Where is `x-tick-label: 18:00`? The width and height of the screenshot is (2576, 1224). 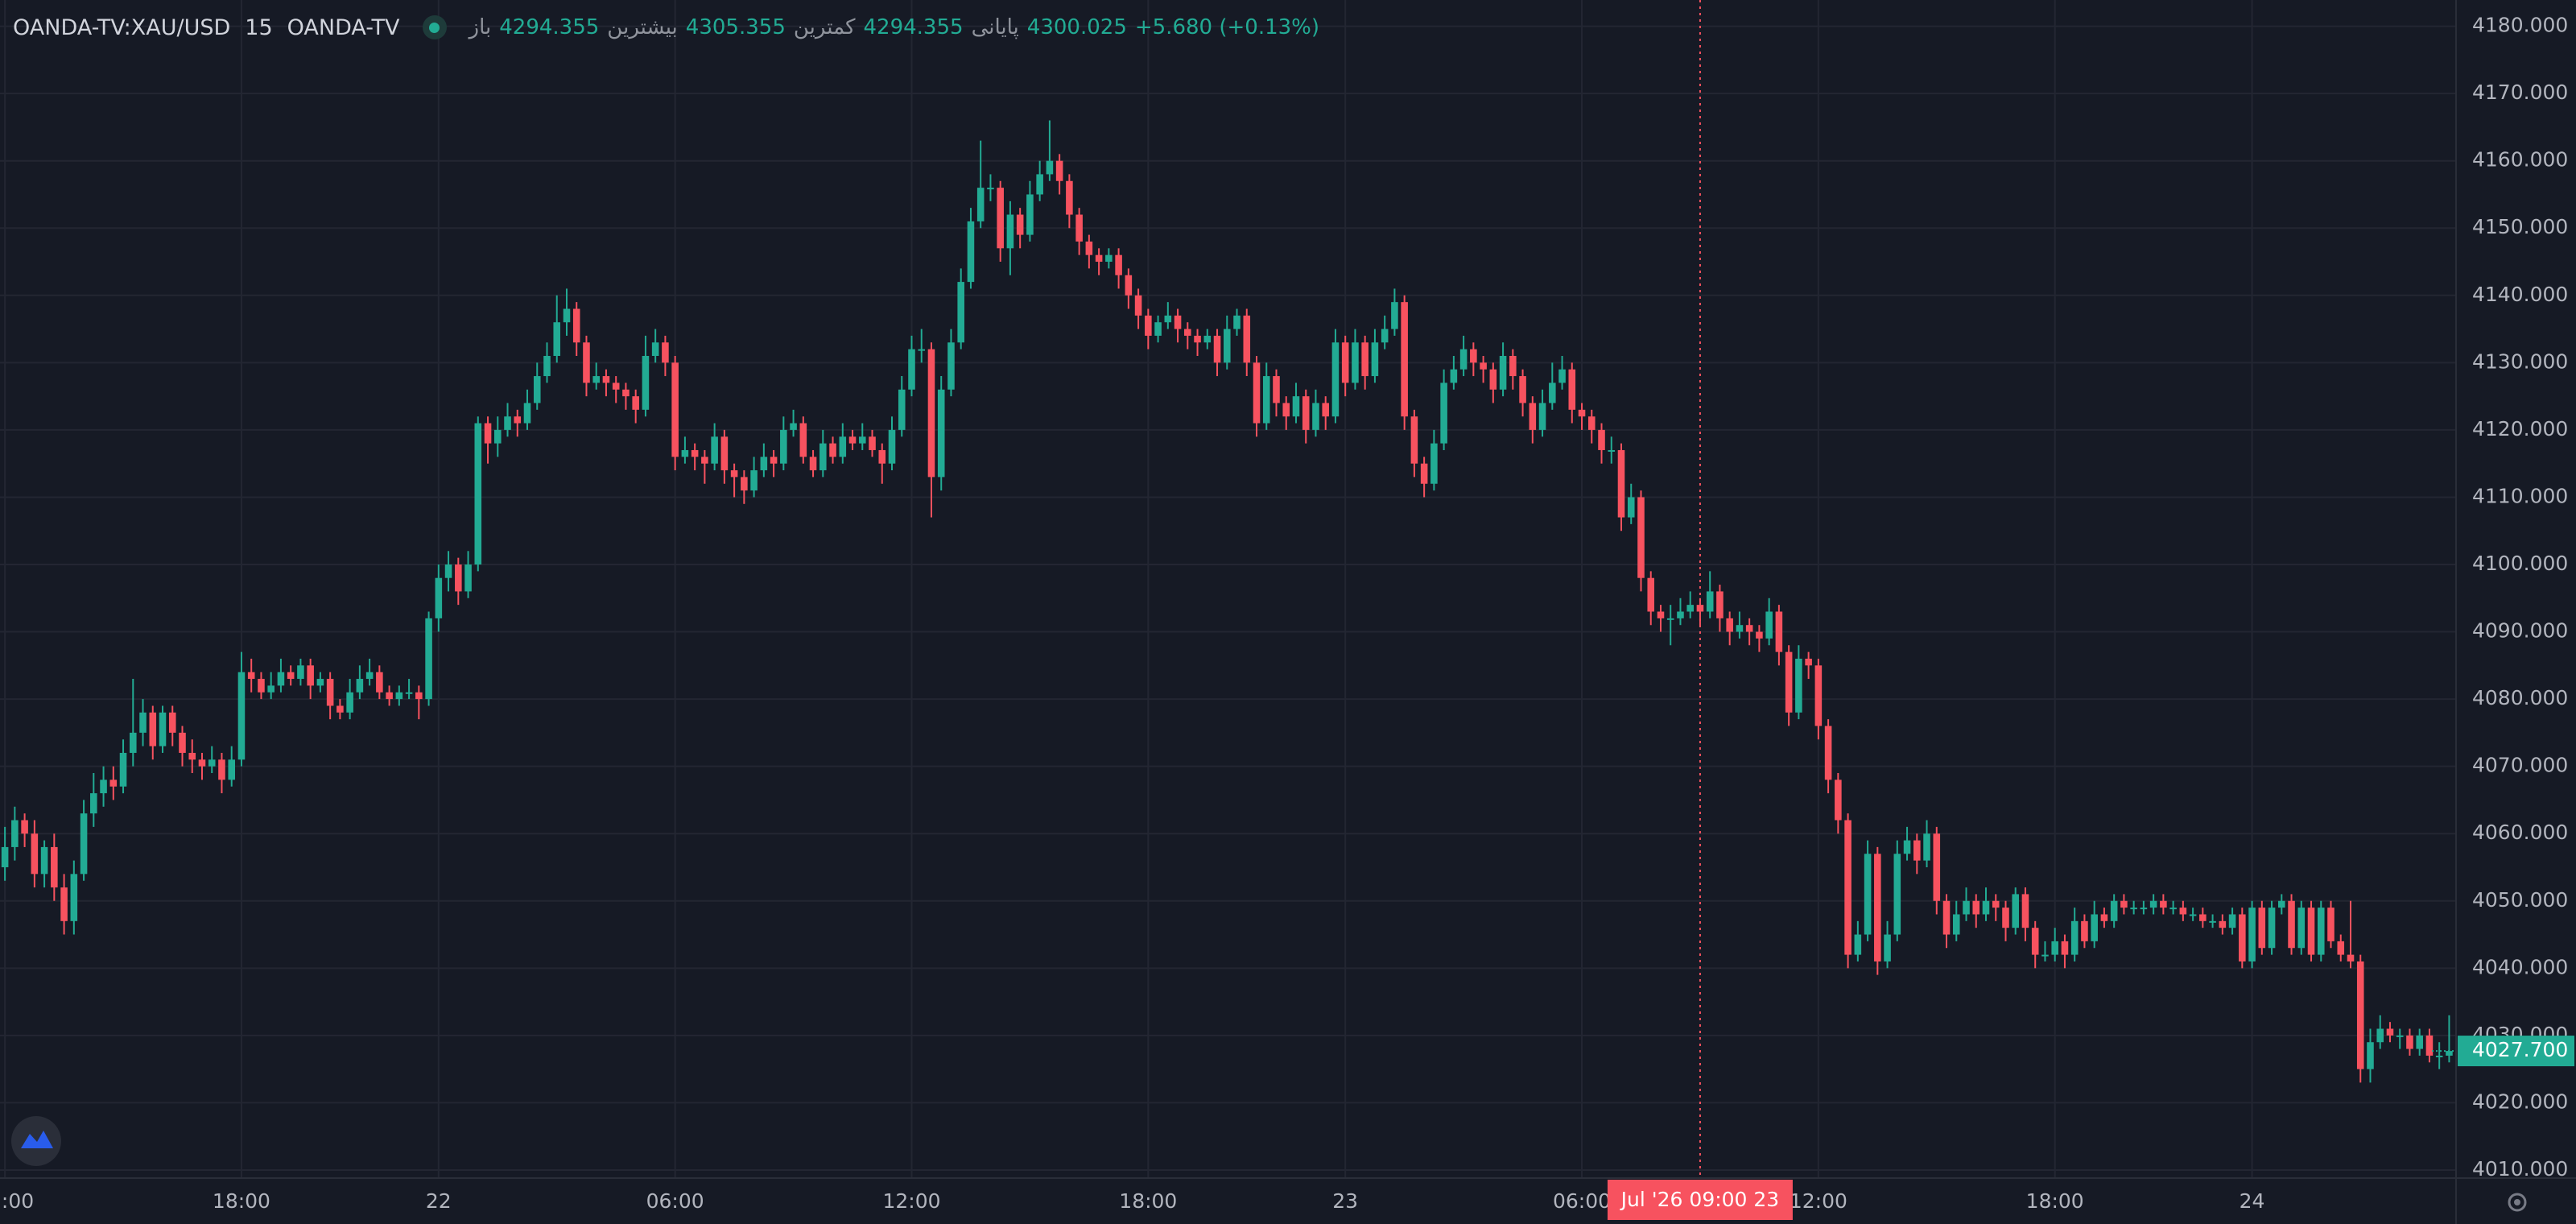
x-tick-label: 18:00 is located at coordinates (1148, 1201).